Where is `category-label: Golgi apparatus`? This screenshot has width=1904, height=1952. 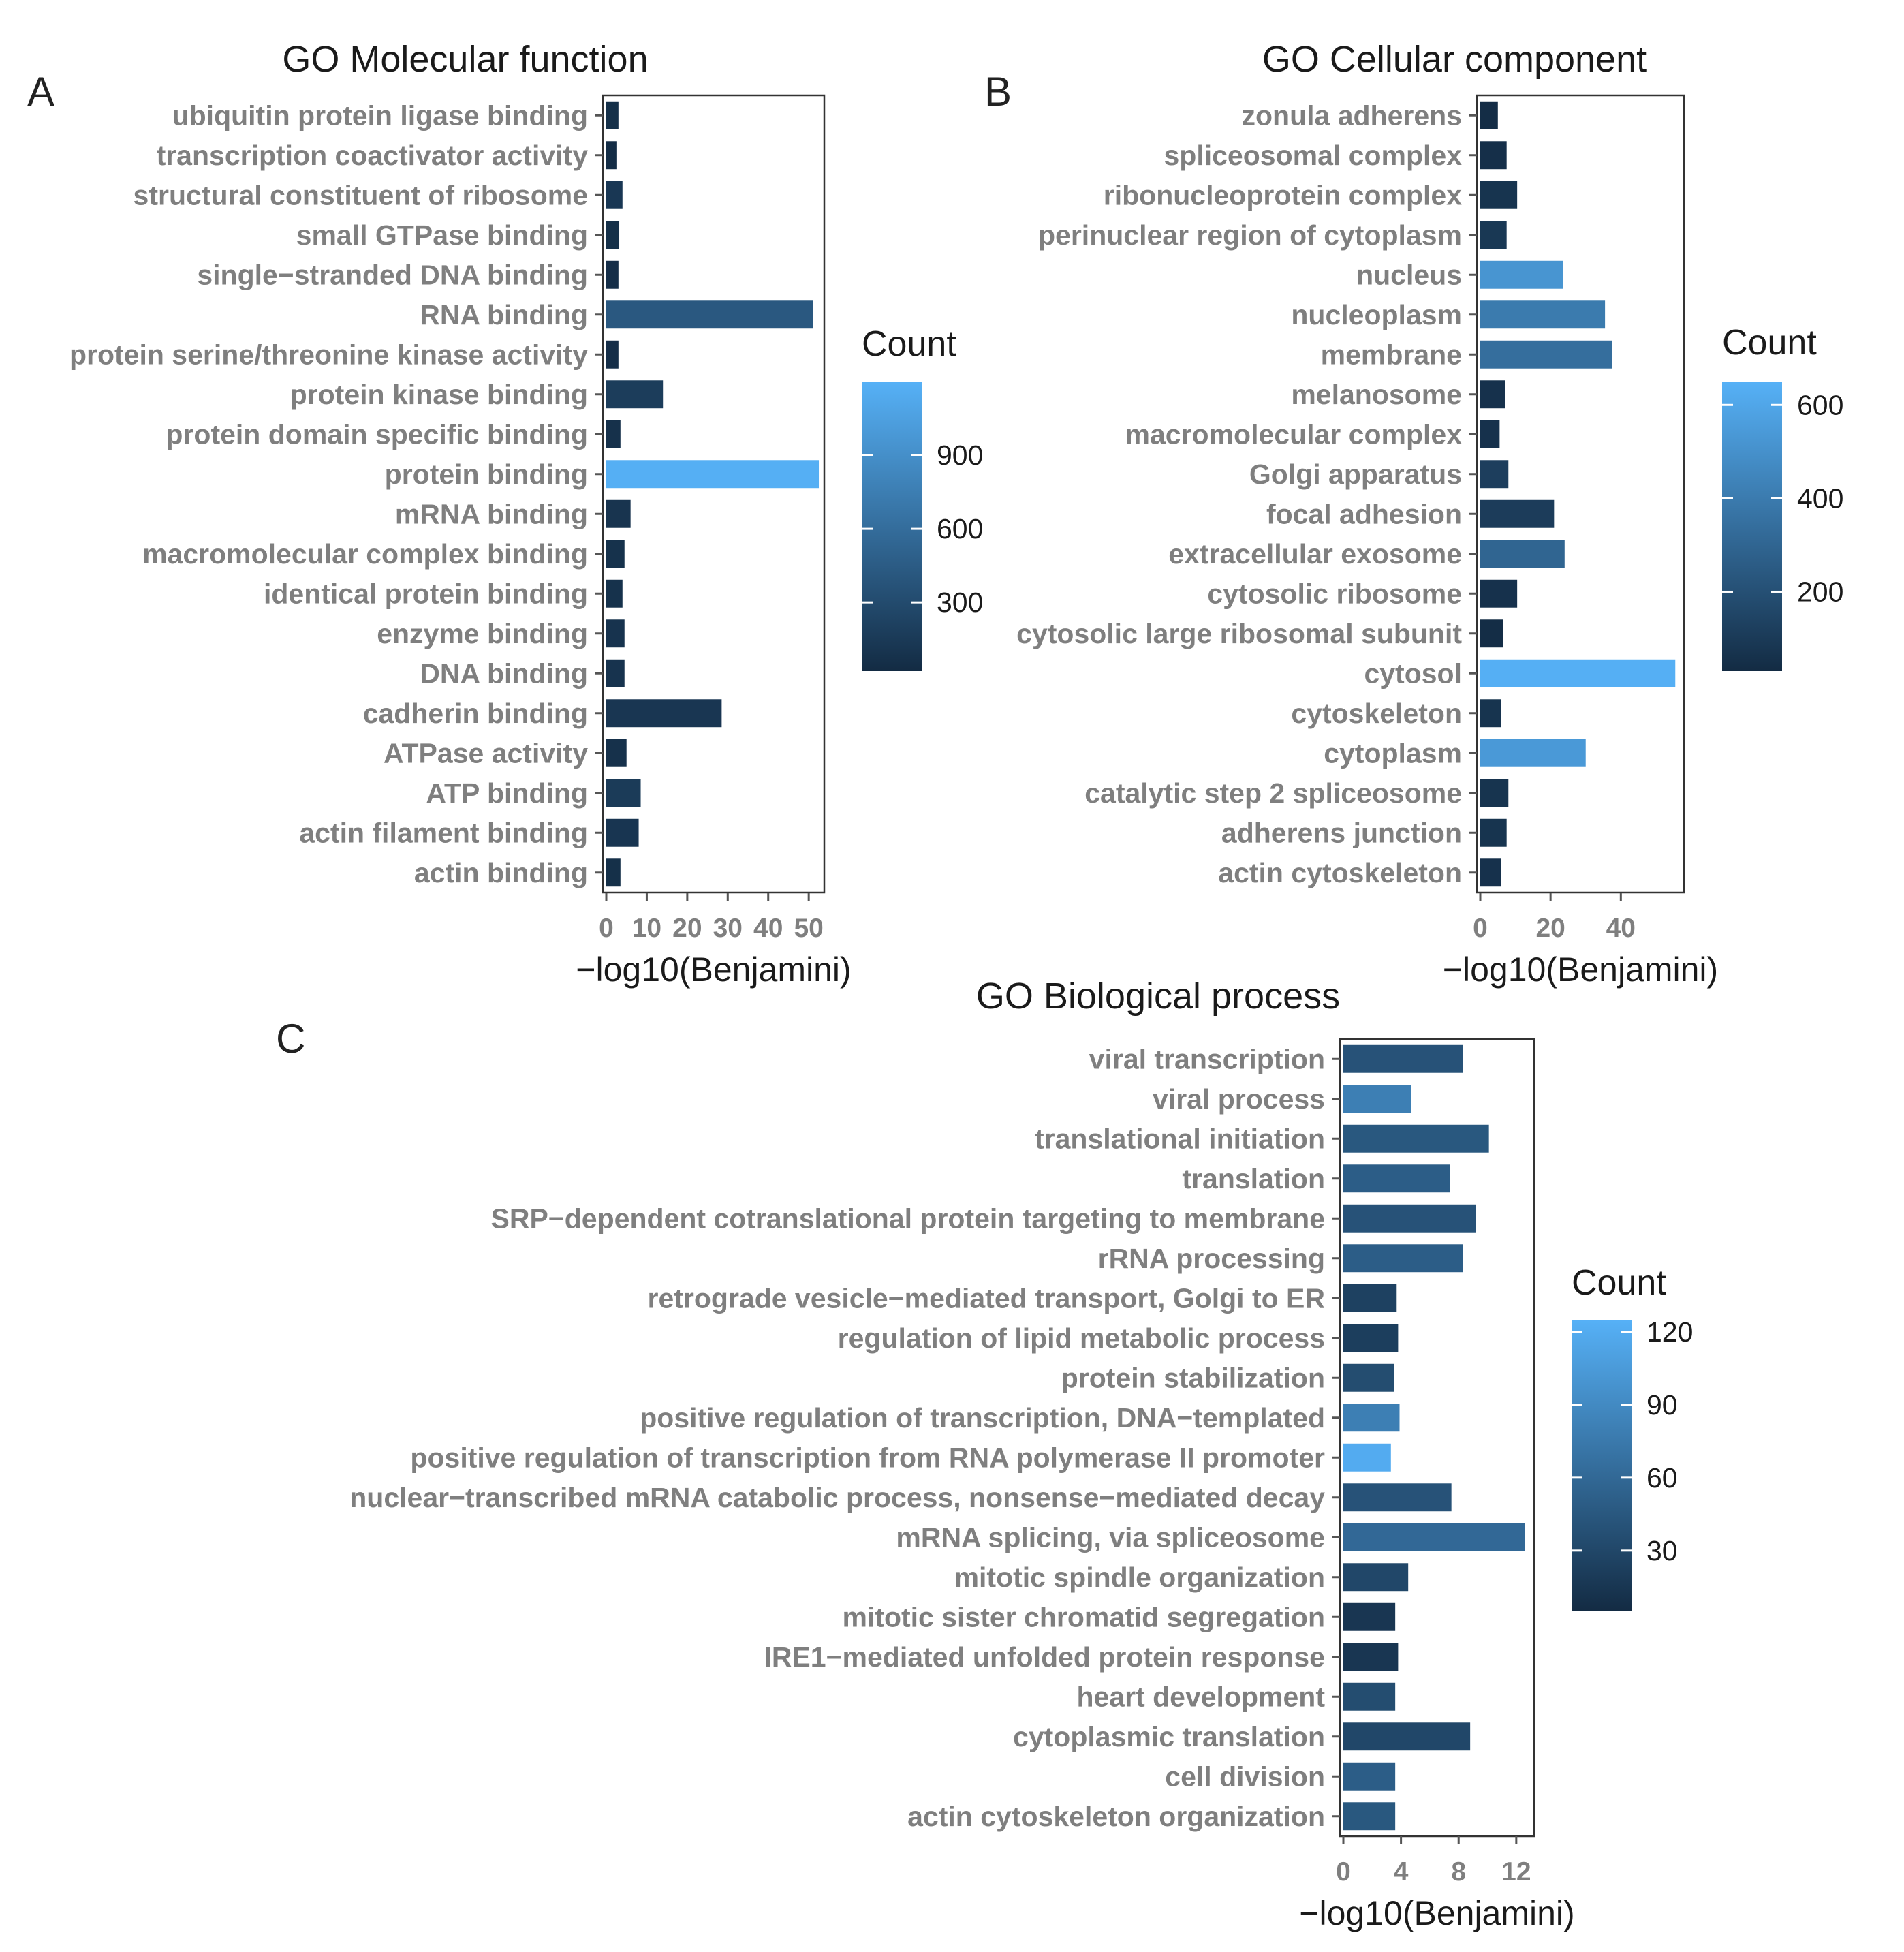
category-label: Golgi apparatus is located at coordinates (1355, 474).